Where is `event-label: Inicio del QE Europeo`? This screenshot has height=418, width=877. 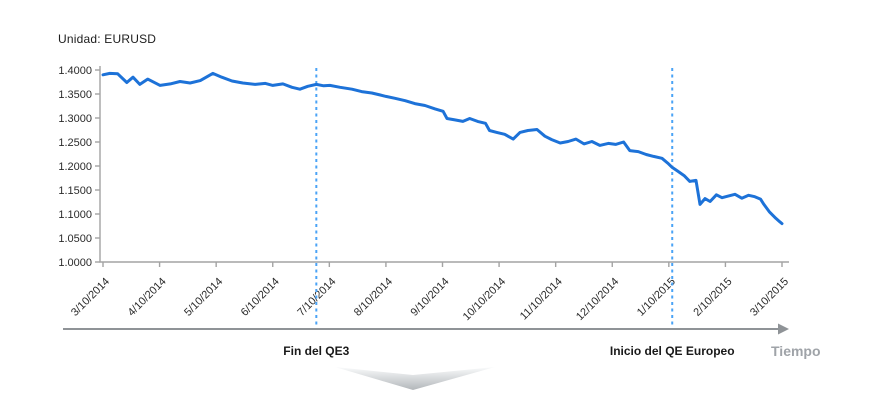
event-label: Inicio del QE Europeo is located at coordinates (672, 351).